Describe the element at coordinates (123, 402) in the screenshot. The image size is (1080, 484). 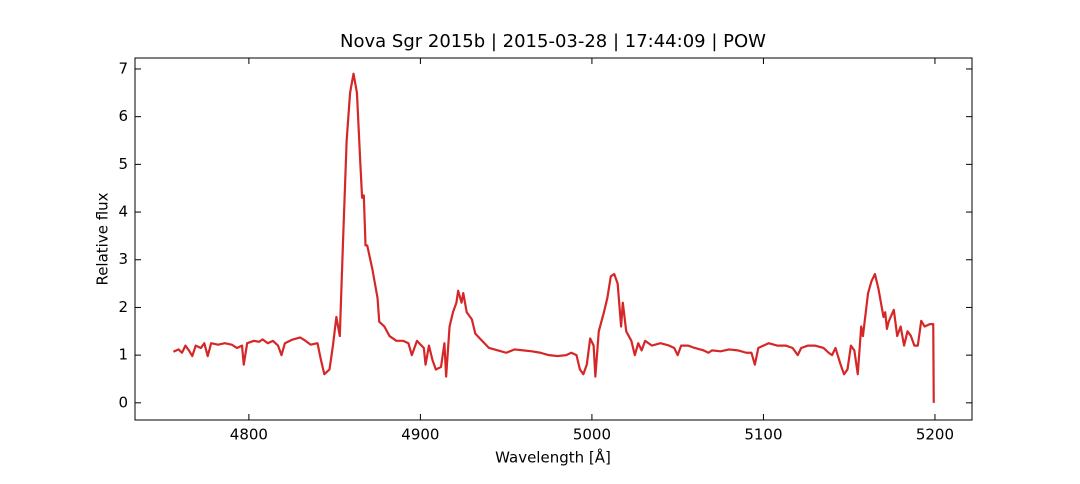
I see `y-tick-label: 0` at that location.